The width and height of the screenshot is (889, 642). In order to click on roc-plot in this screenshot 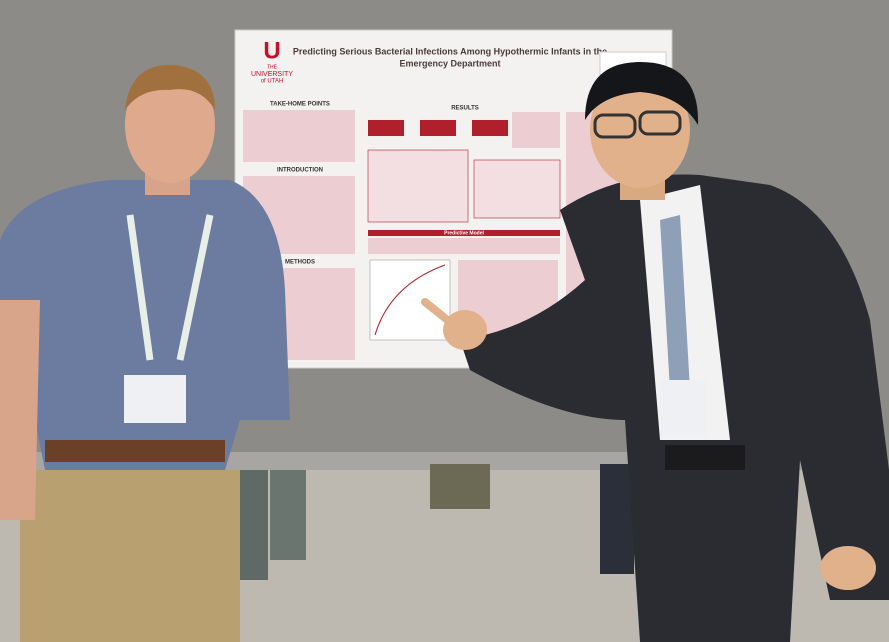, I will do `click(410, 300)`.